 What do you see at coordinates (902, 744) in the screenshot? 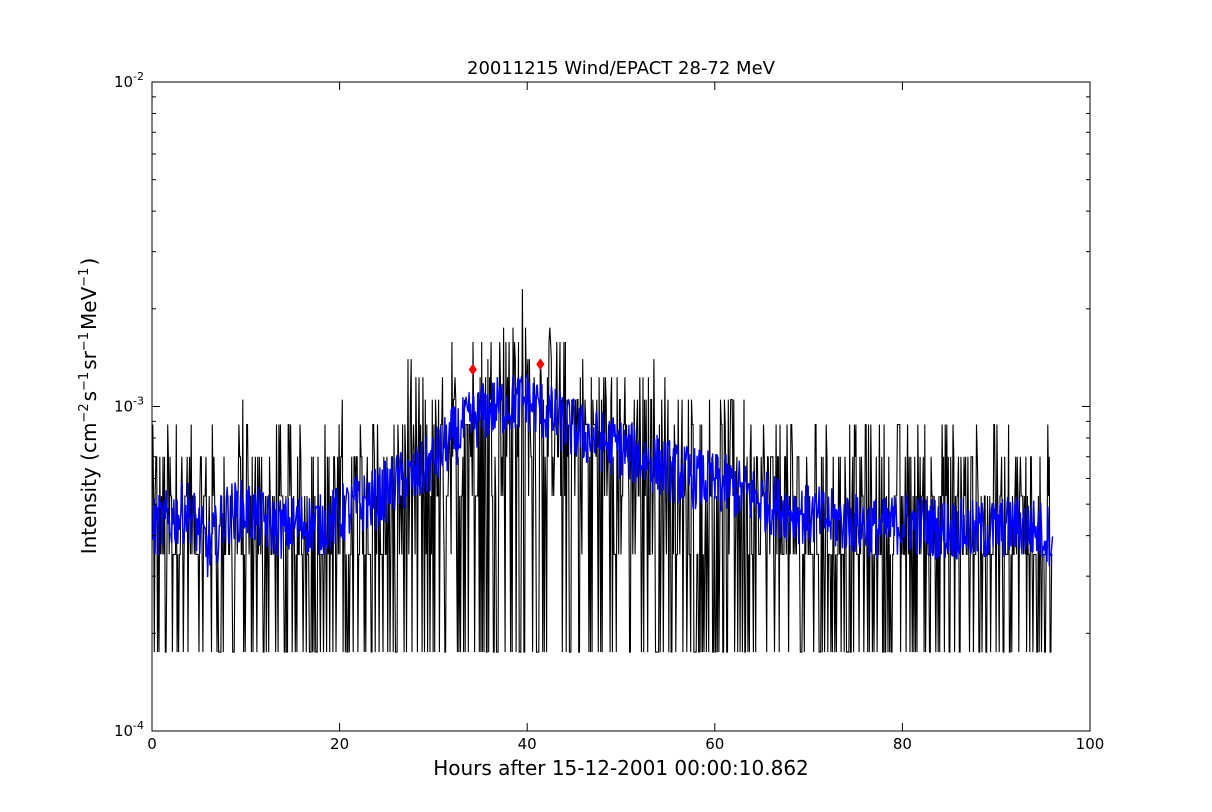
I see `x-tick-label: 80` at bounding box center [902, 744].